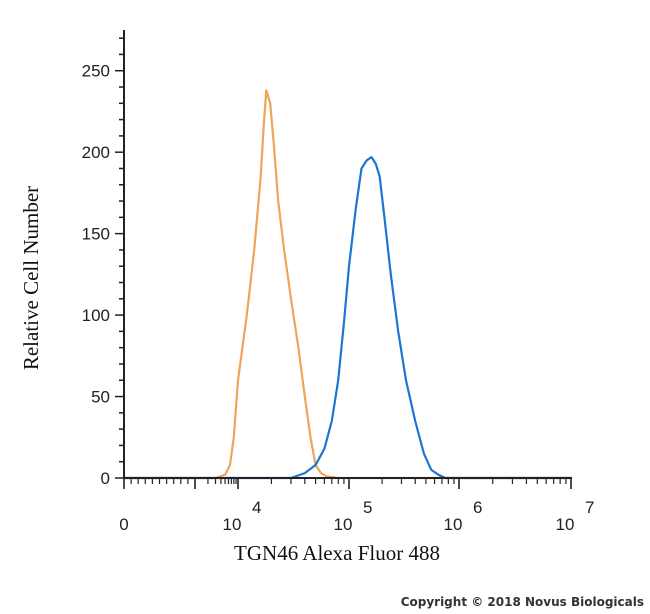 This screenshot has width=650, height=614. I want to click on x-axis-title: TGN46 Alexa Fluor 488, so click(337, 553).